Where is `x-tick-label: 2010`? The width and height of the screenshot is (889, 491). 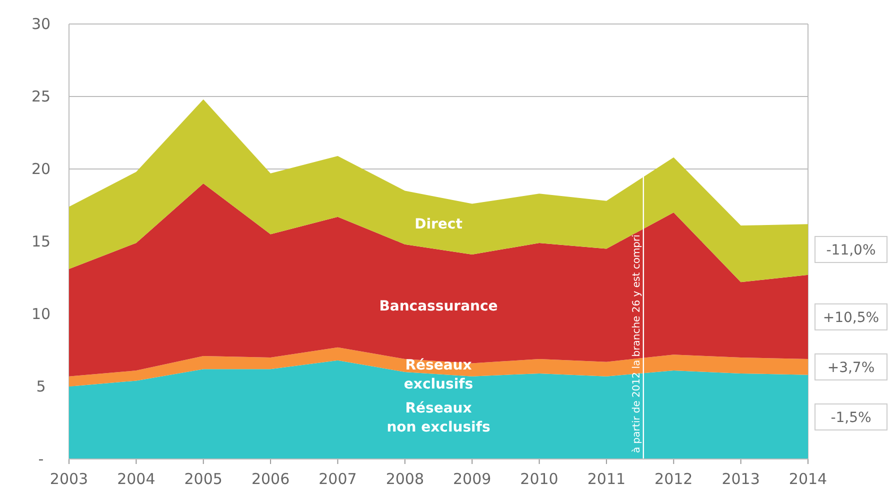
x-tick-label: 2010 is located at coordinates (539, 479).